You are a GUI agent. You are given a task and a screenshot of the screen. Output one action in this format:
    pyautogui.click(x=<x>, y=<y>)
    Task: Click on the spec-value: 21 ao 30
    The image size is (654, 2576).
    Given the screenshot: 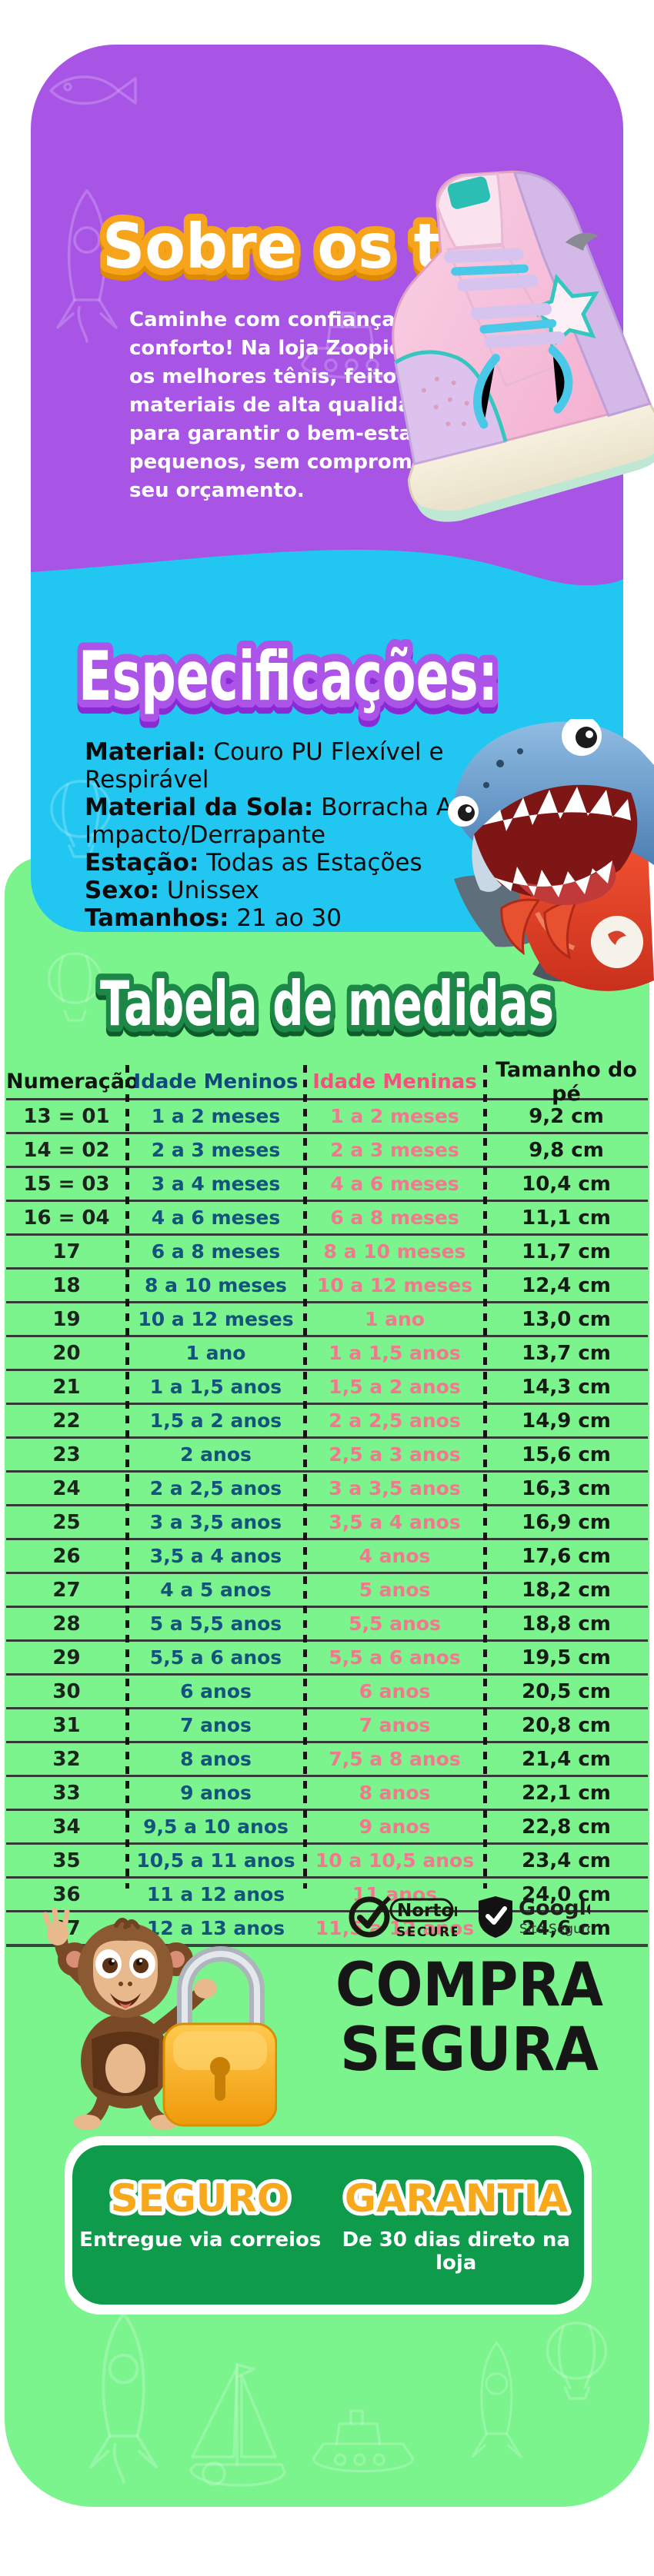 What is the action you would take?
    pyautogui.click(x=285, y=918)
    